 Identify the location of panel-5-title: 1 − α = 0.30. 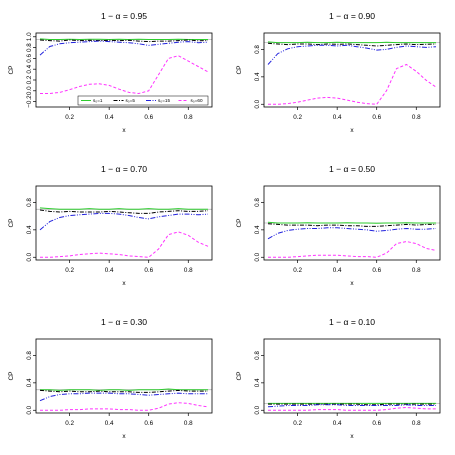
(124, 322).